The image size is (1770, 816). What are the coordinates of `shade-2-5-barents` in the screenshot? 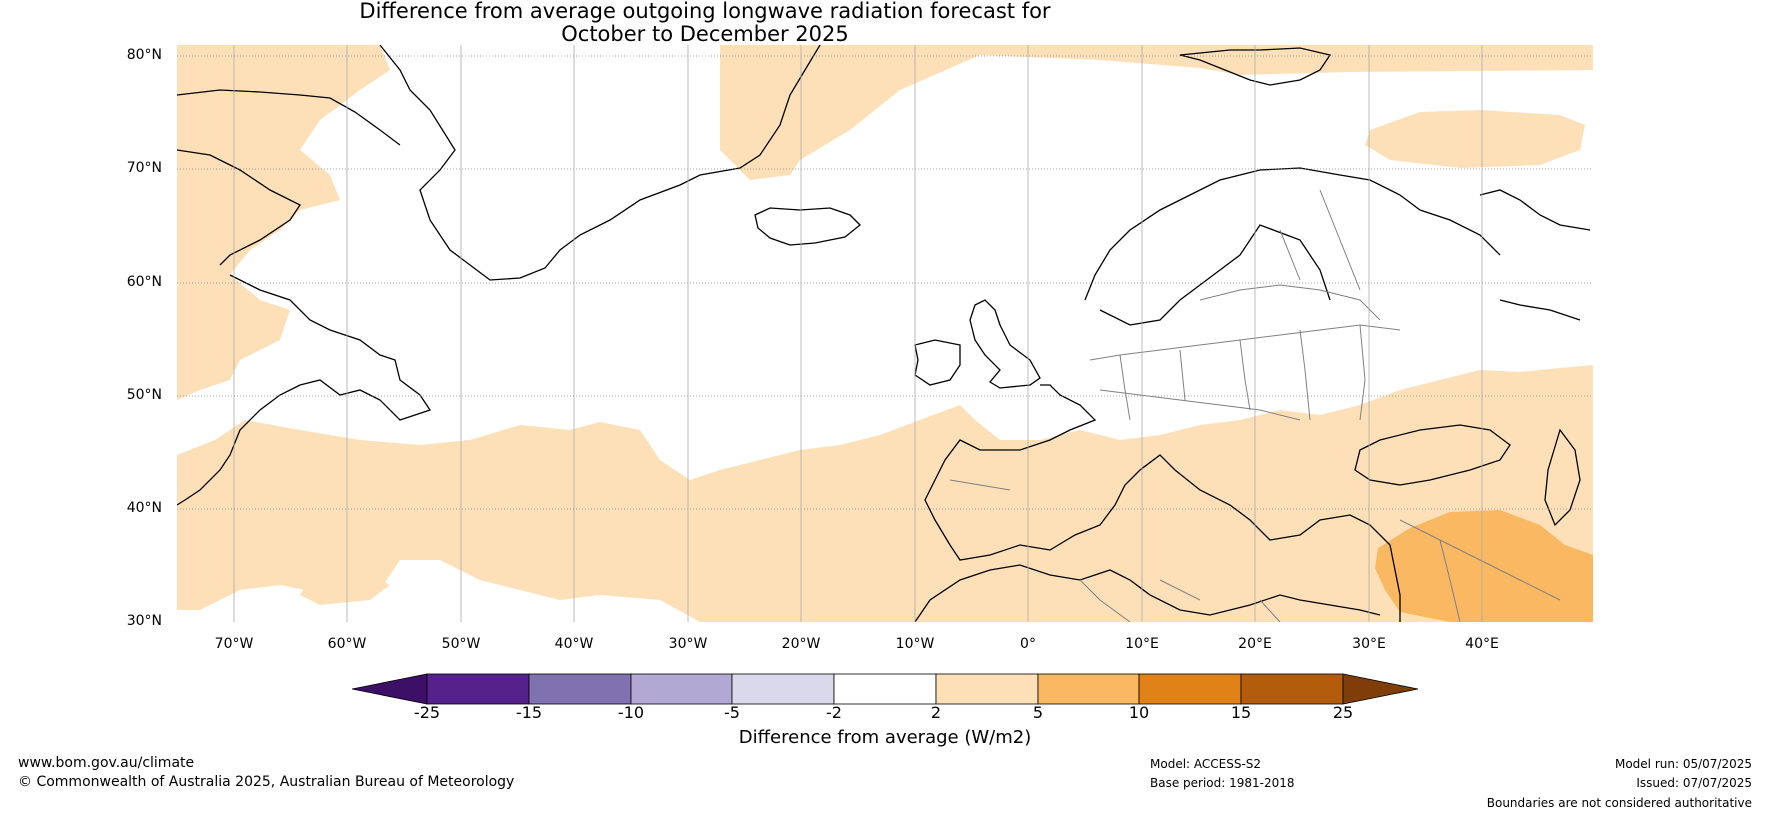 It's located at (1475, 139).